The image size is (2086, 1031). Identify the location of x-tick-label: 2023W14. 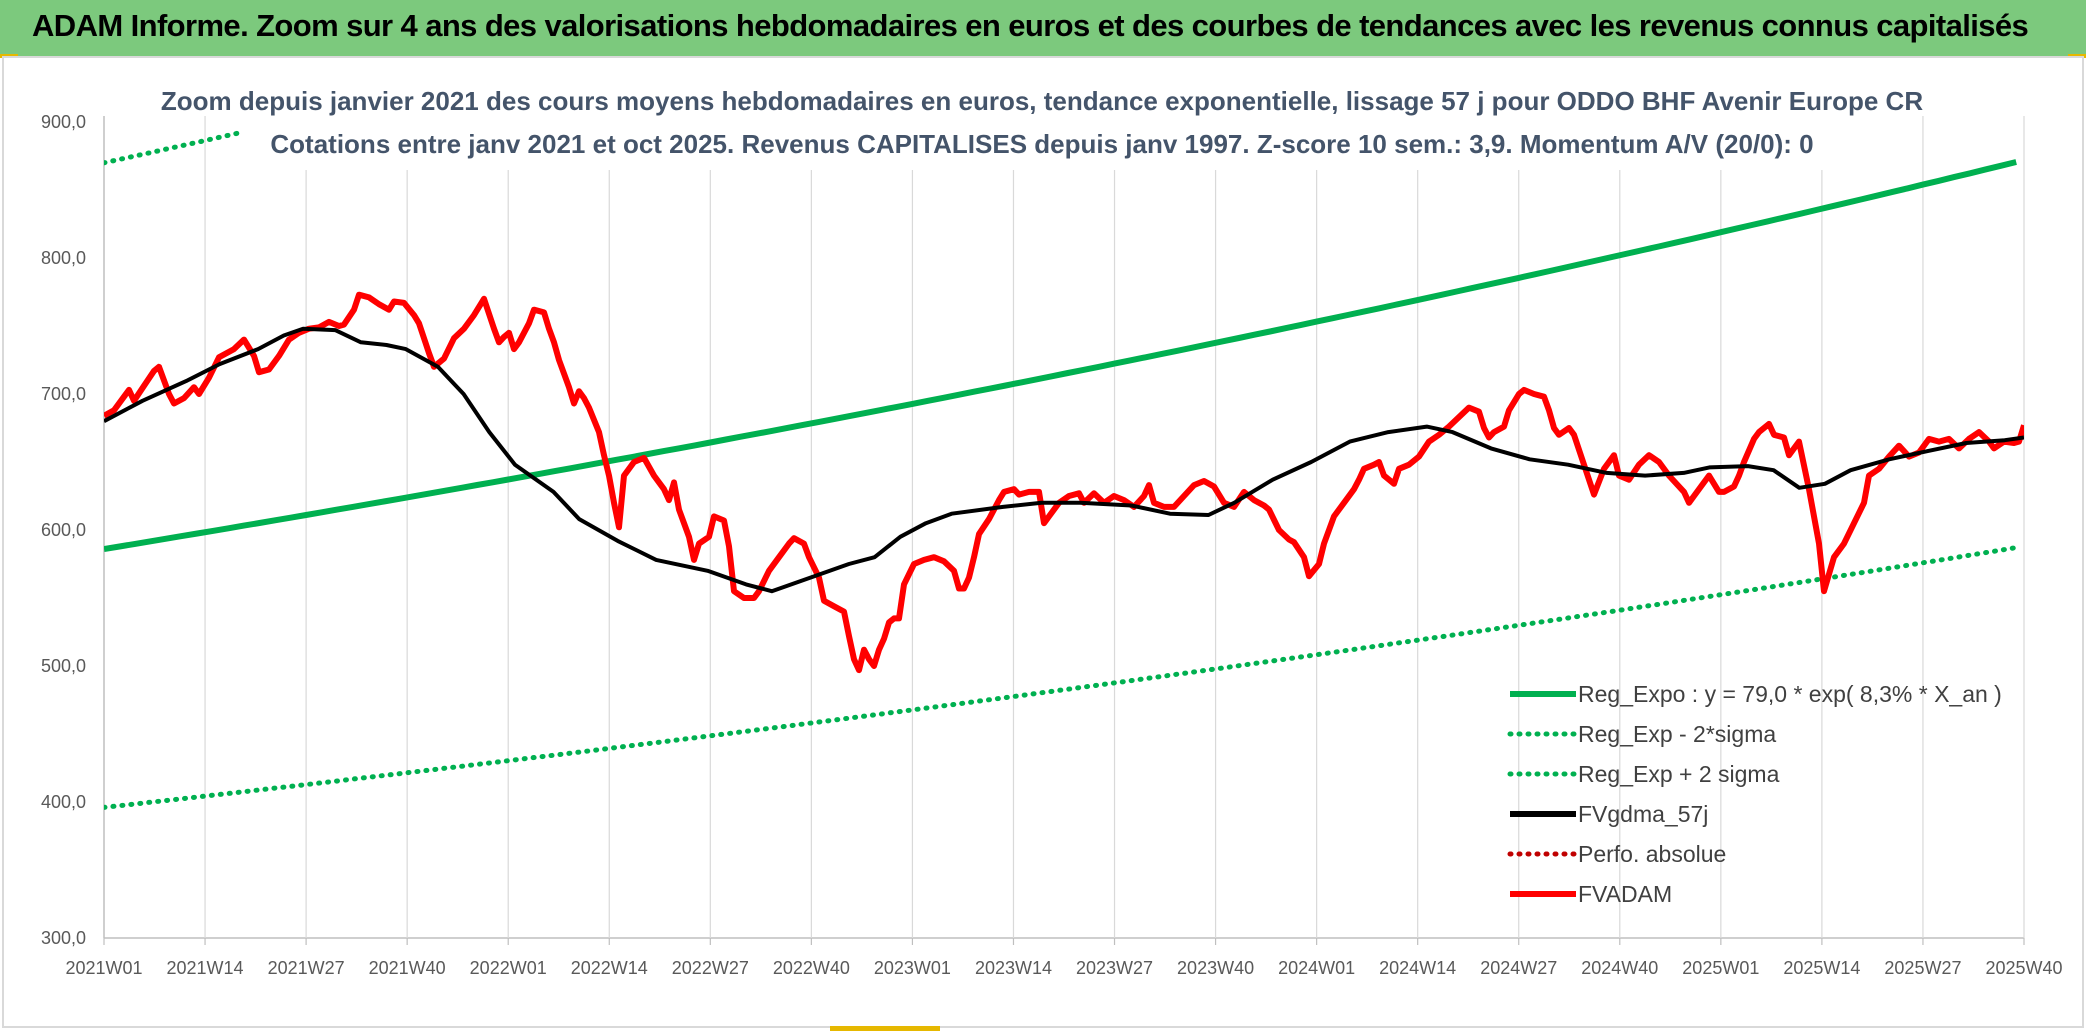
(1013, 968).